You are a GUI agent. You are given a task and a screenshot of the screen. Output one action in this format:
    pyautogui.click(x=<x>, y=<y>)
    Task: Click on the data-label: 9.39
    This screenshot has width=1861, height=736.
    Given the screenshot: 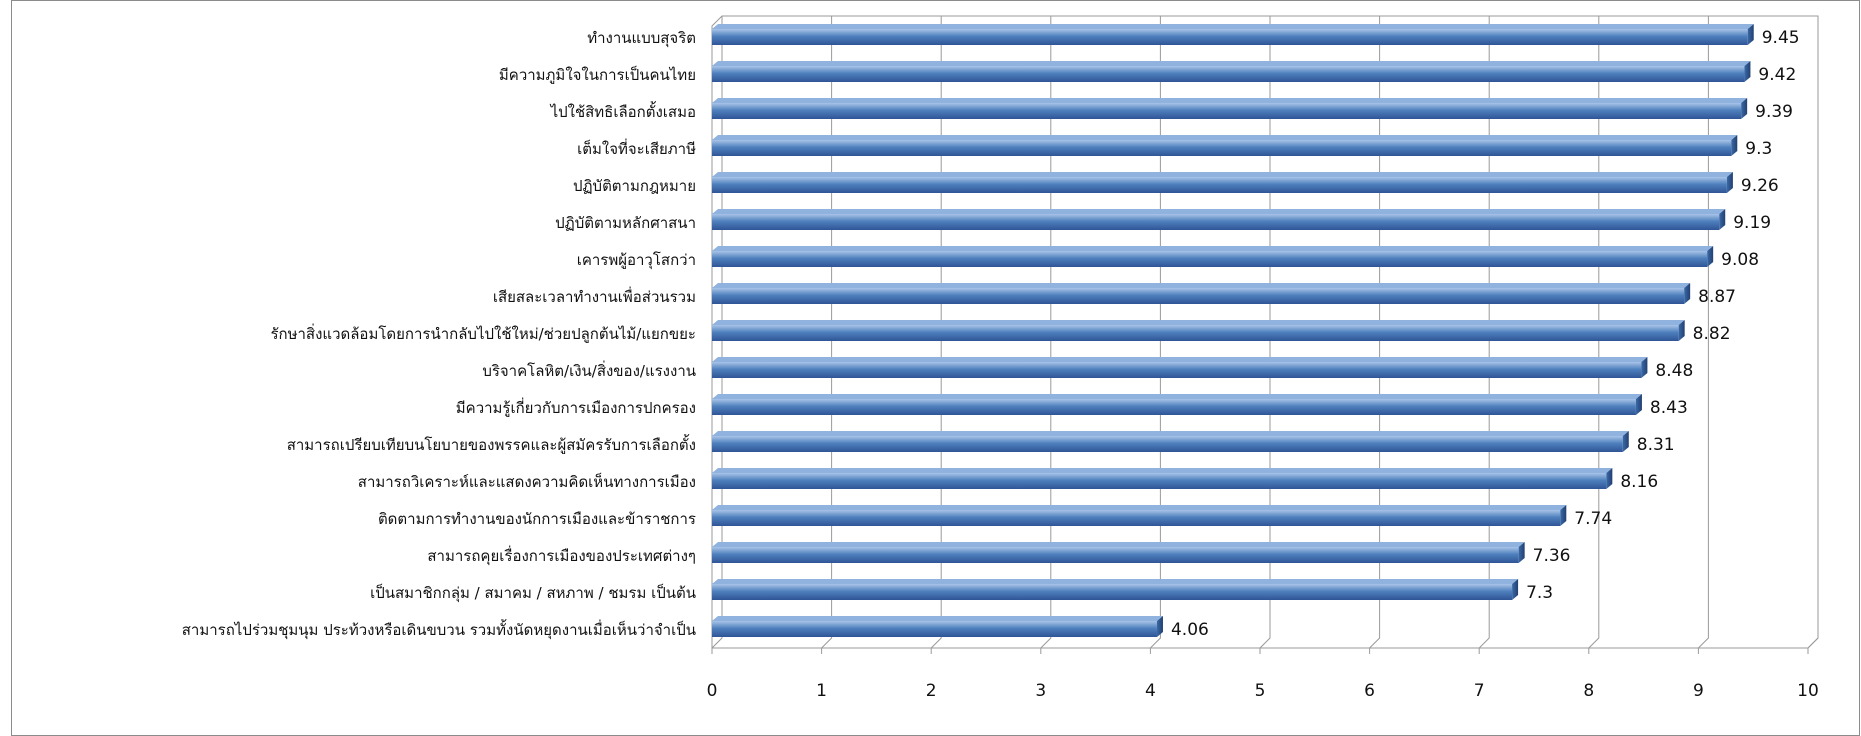 What is the action you would take?
    pyautogui.click(x=1774, y=112)
    